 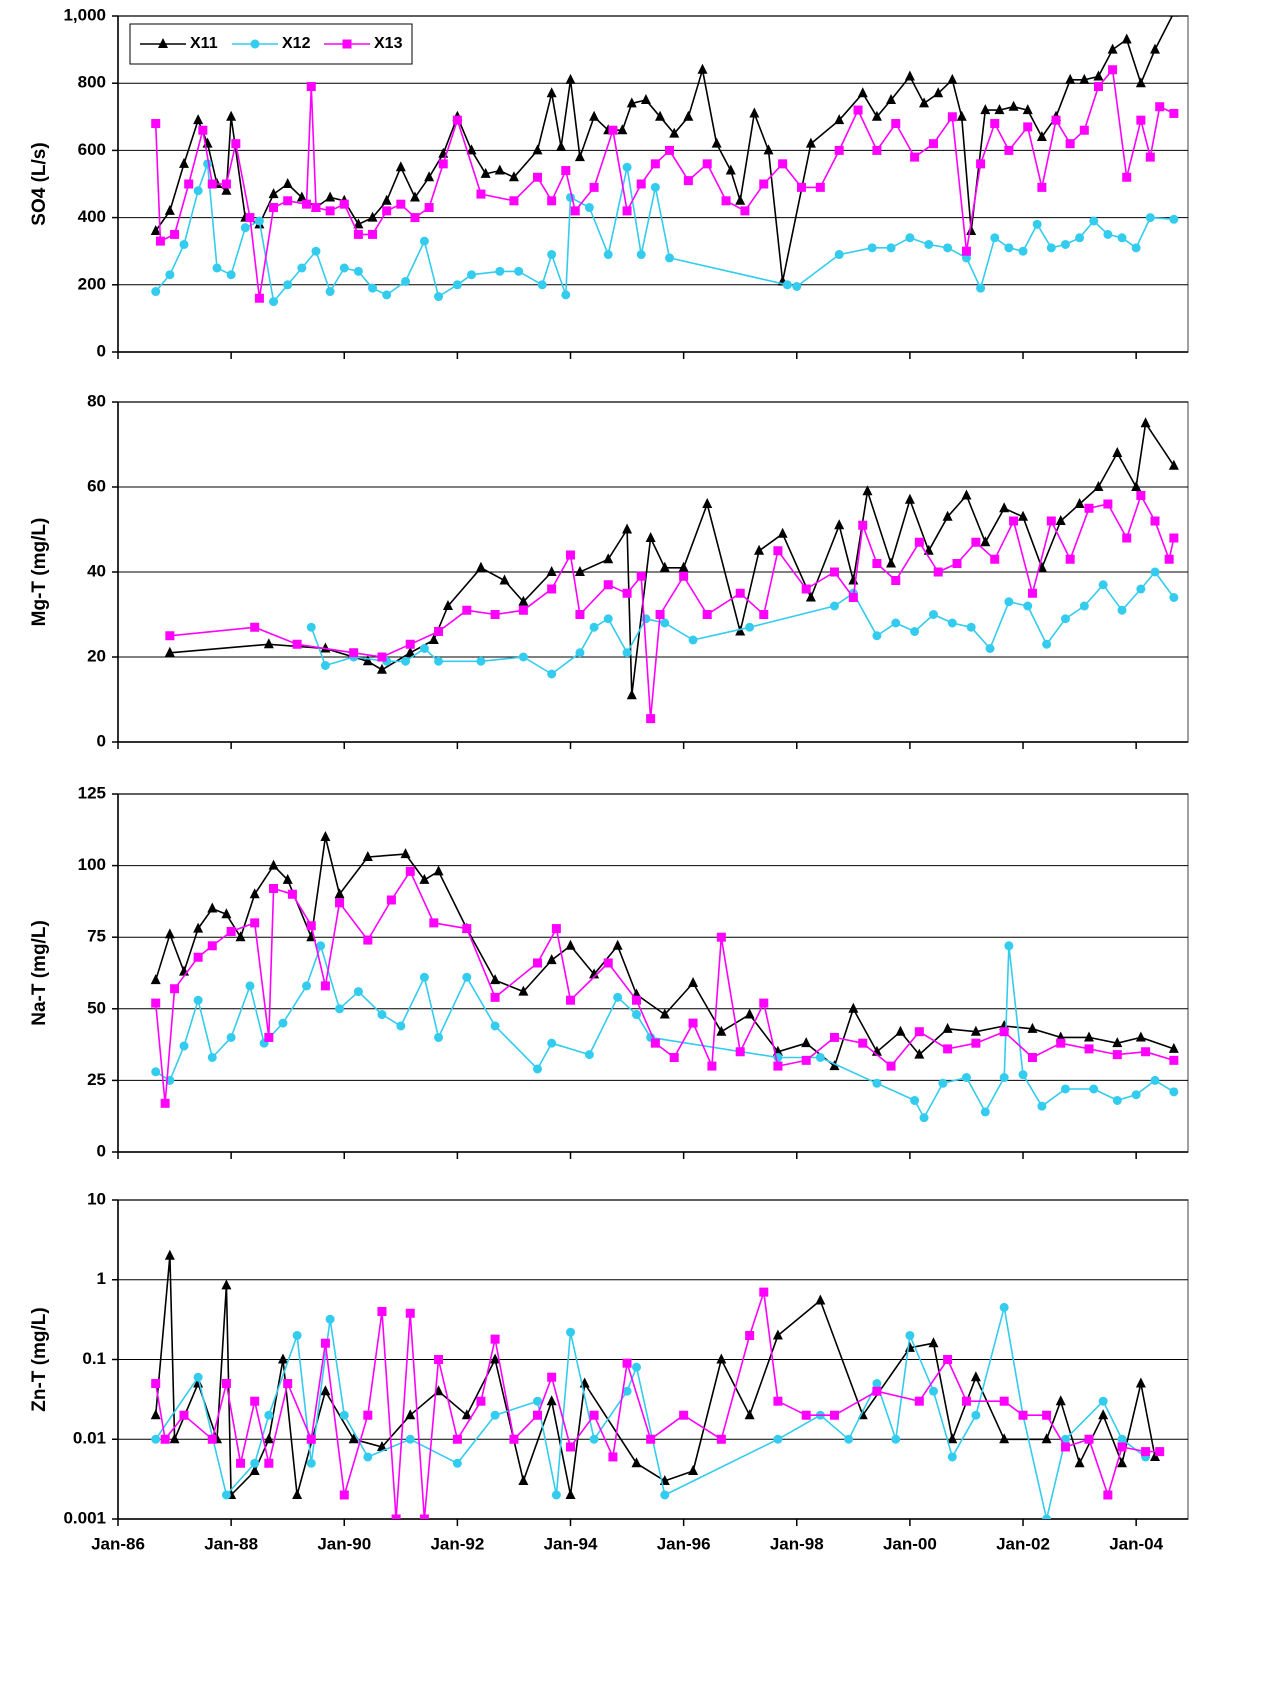 I want to click on y-tick-label: 25, so click(x=96, y=1079).